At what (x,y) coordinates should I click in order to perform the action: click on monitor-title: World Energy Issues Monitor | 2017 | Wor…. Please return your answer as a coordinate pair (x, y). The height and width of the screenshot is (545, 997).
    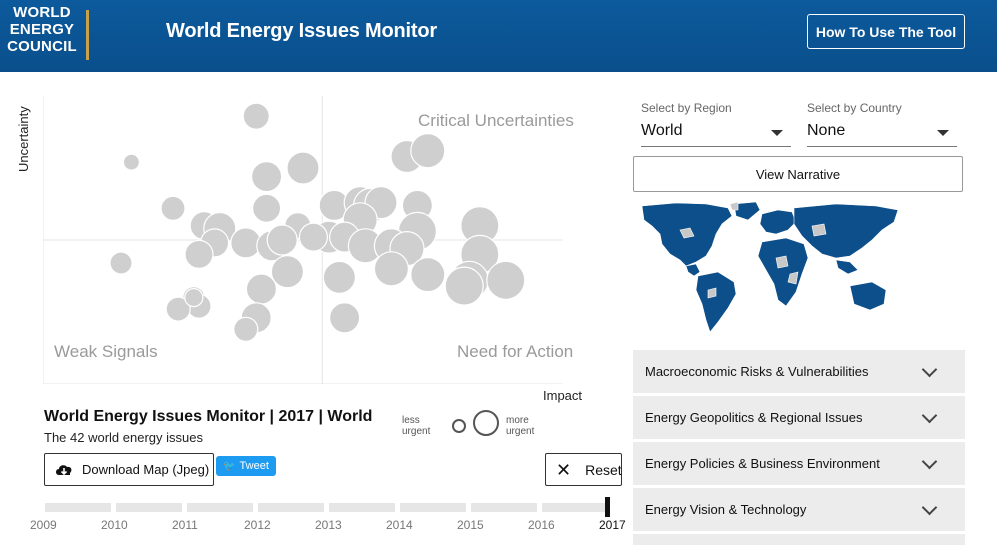
    Looking at the image, I should click on (208, 416).